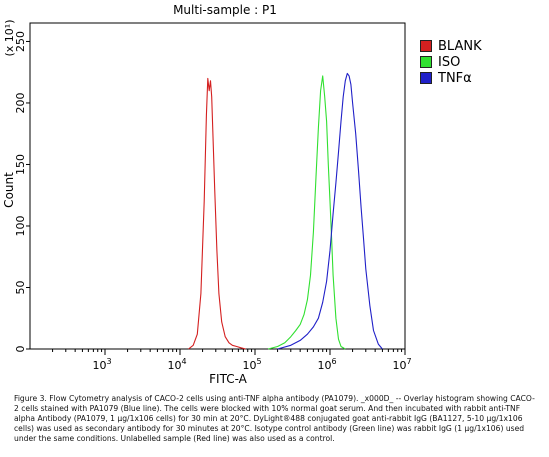 This screenshot has height=457, width=549. What do you see at coordinates (20, 164) in the screenshot?
I see `y-tick-label: 150` at bounding box center [20, 164].